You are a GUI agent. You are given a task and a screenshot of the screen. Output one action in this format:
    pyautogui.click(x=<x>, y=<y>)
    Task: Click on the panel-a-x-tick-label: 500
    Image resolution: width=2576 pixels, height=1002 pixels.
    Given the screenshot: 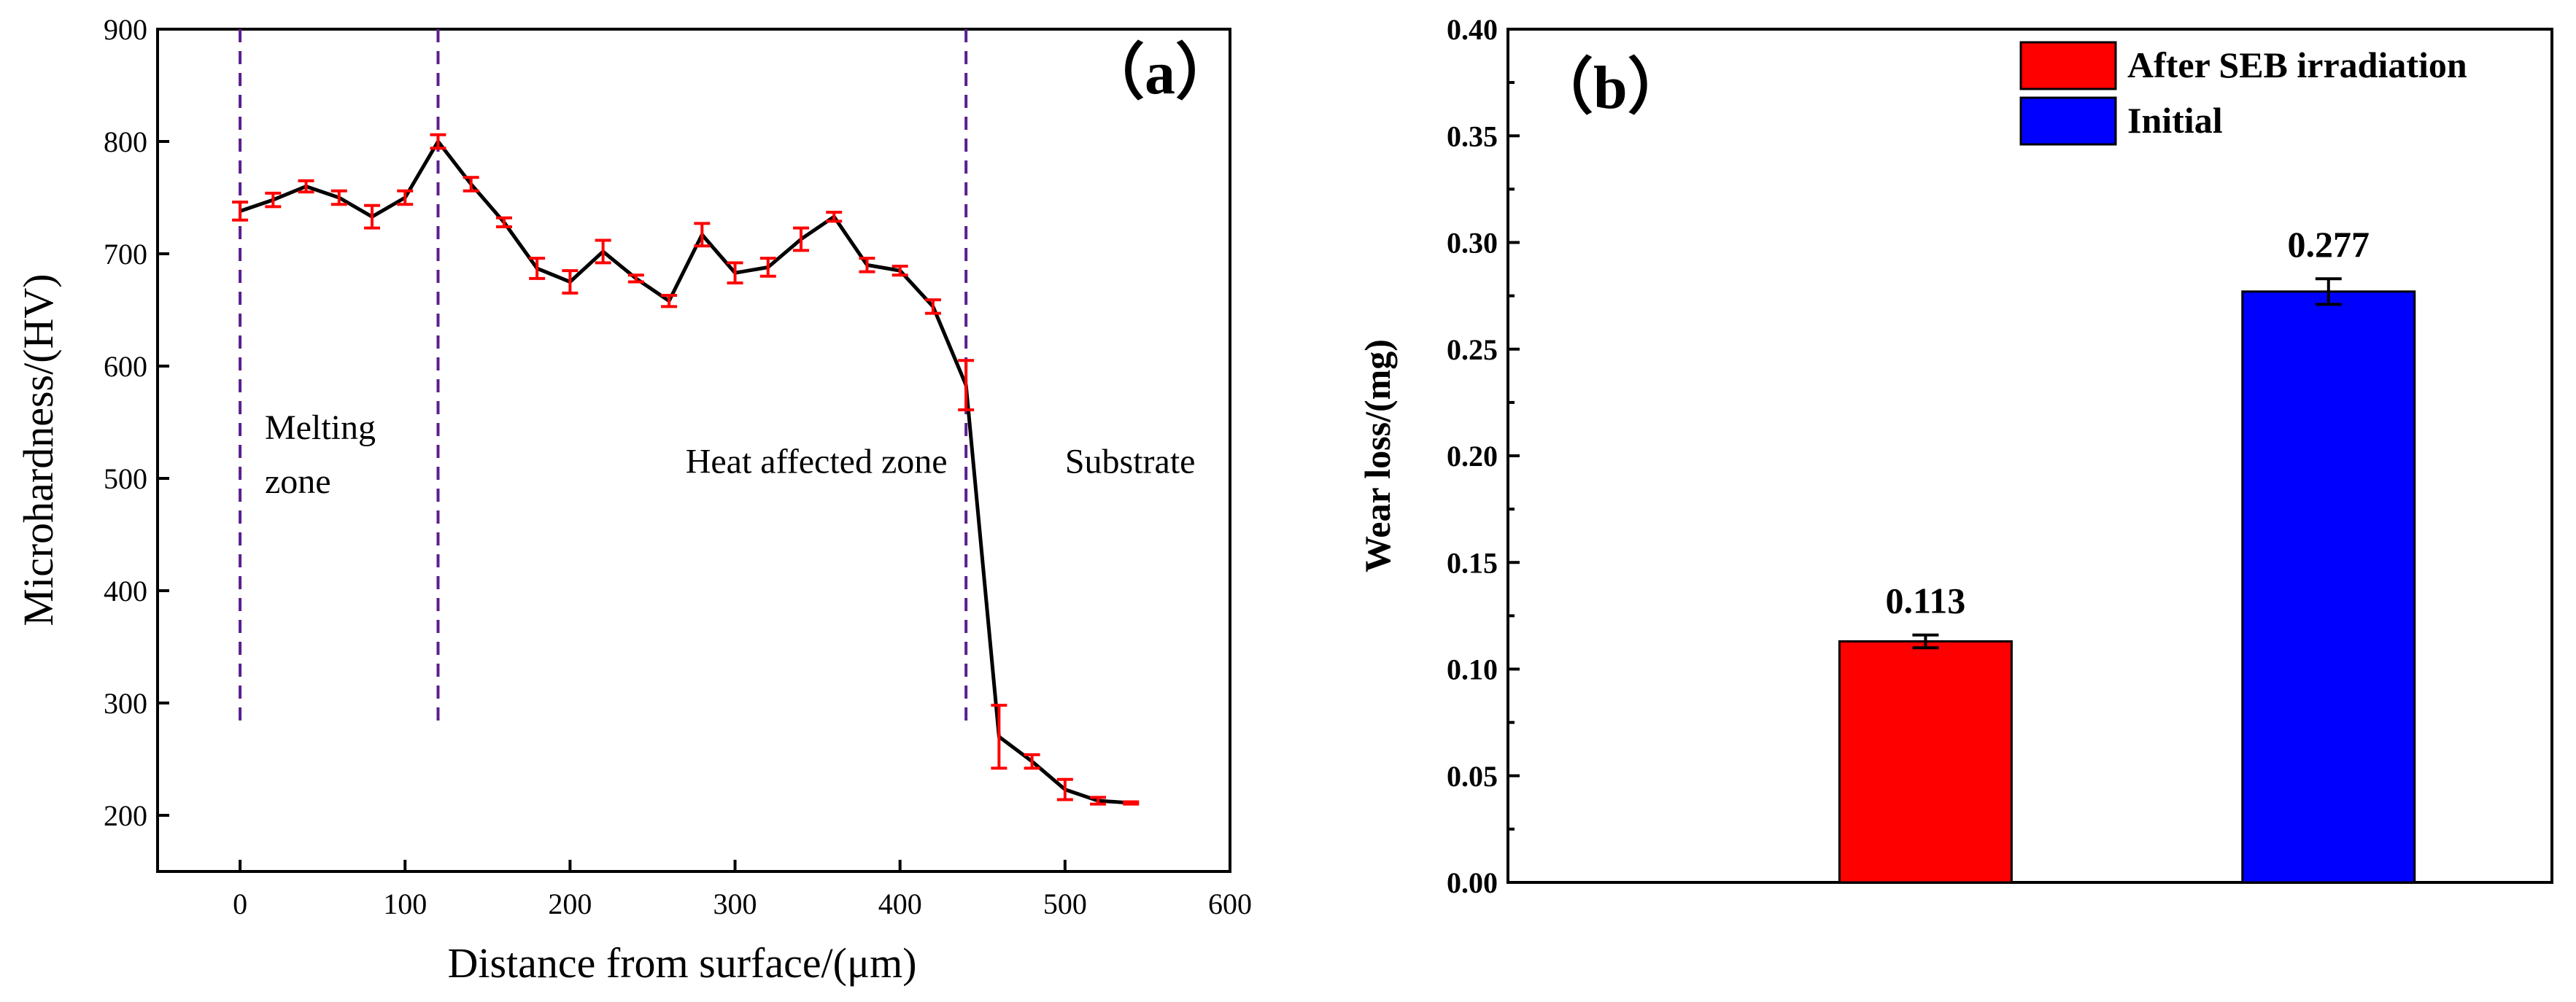 What is the action you would take?
    pyautogui.click(x=1065, y=904)
    